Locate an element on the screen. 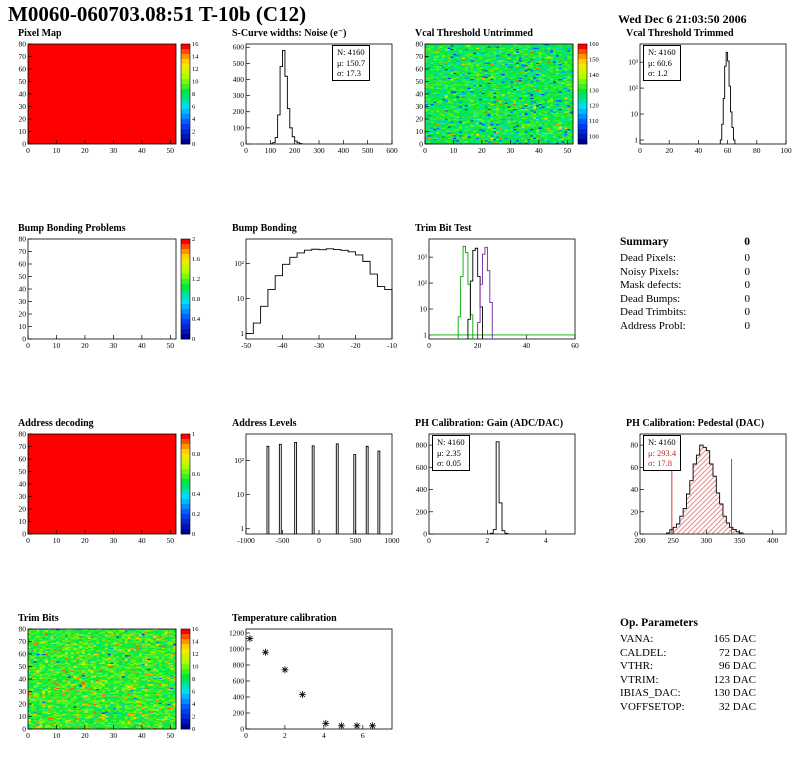  plot-title: Bump Bonding is located at coordinates (264, 228).